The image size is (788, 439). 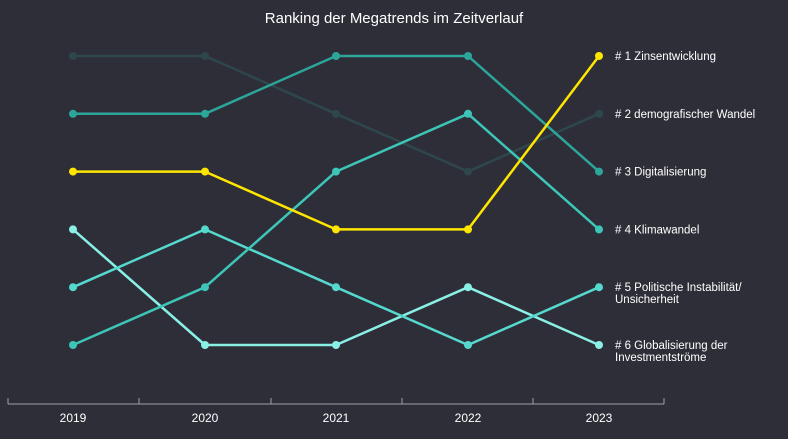 What do you see at coordinates (73, 418) in the screenshot?
I see `x-tick-label: 2019` at bounding box center [73, 418].